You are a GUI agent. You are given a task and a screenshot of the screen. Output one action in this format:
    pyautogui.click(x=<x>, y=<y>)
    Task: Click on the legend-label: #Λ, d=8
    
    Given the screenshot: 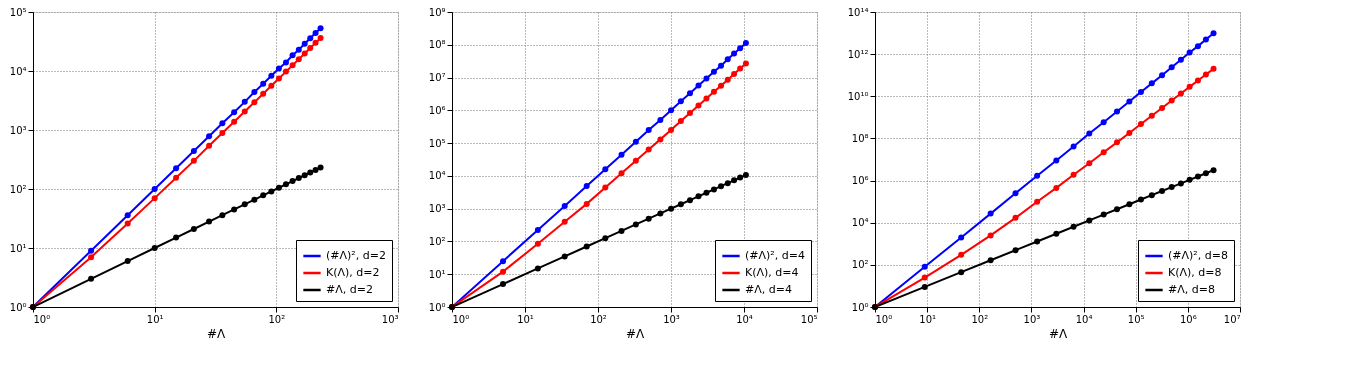 What is the action you would take?
    pyautogui.click(x=1191, y=289)
    